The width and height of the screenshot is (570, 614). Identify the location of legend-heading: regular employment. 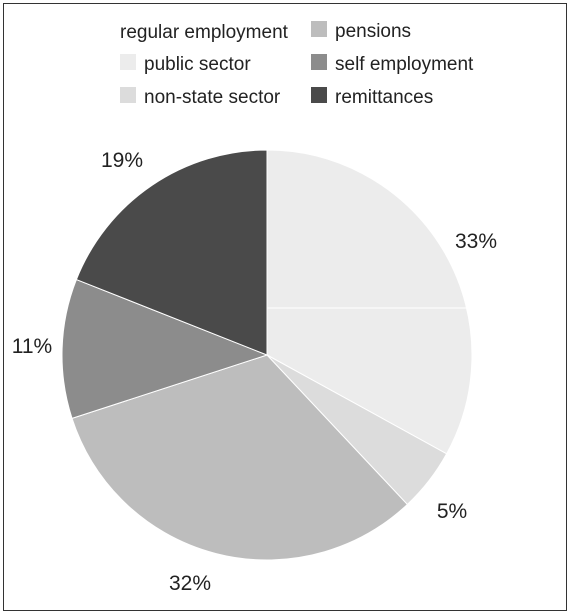
(204, 32).